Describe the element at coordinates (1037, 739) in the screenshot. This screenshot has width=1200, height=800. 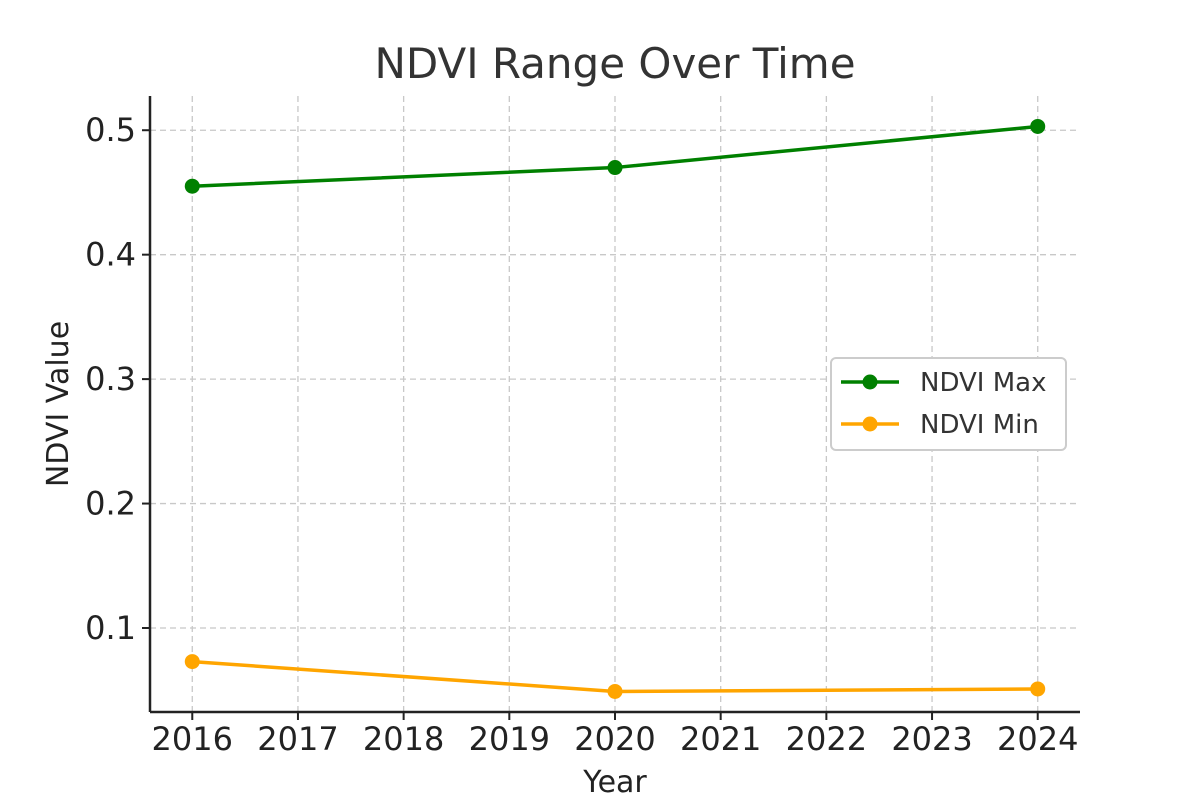
I see `x-tick-label: 2024` at that location.